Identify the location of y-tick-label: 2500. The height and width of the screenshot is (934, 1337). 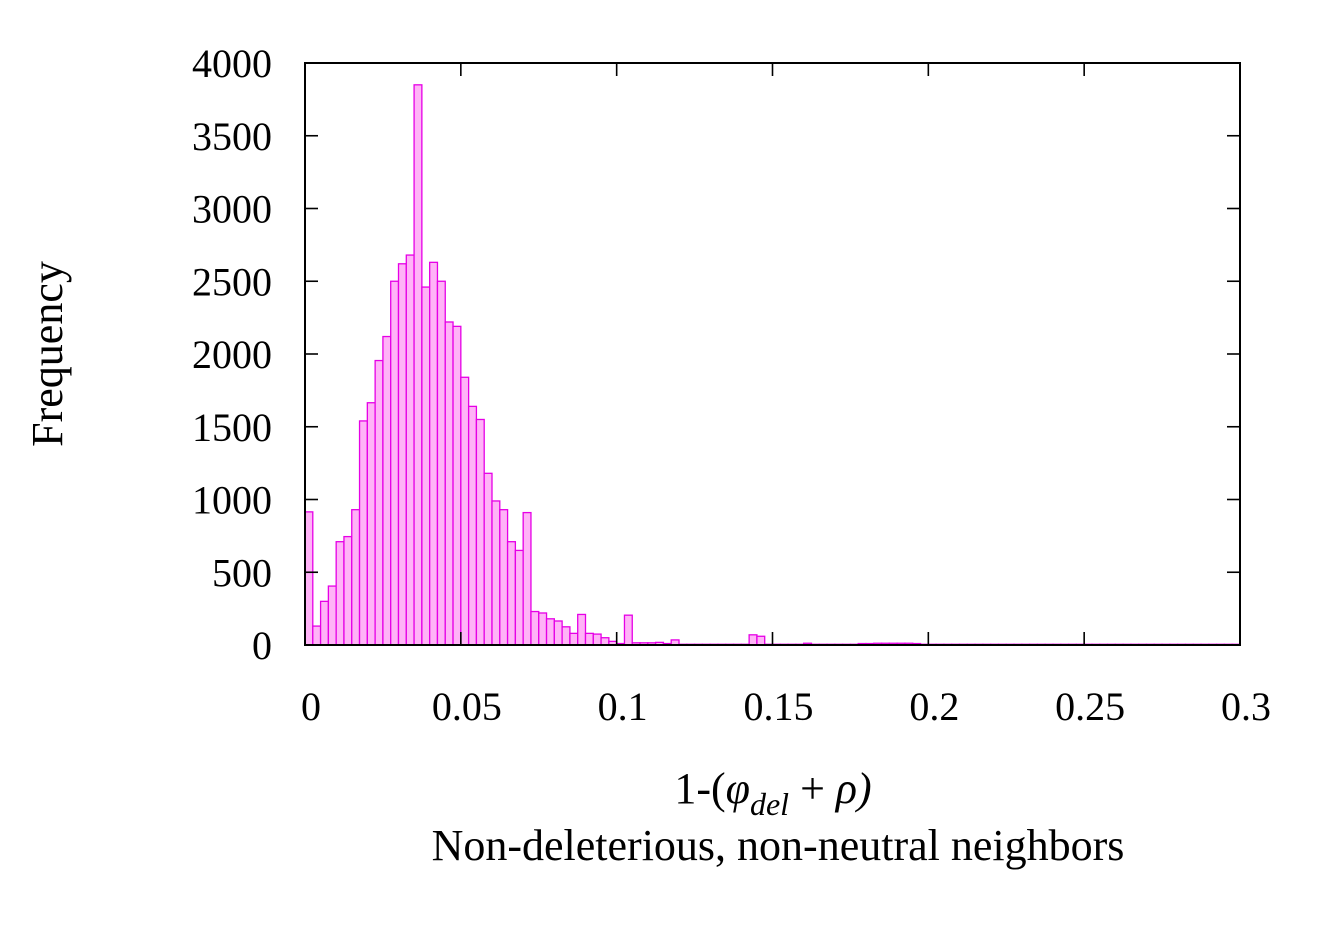
(232, 281).